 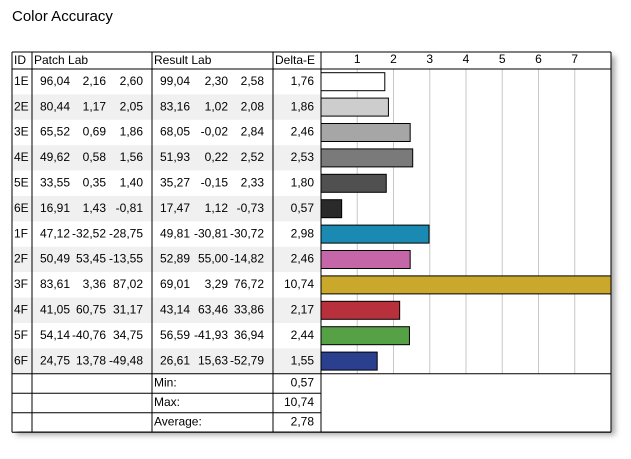 I want to click on patch-lab: 1,86, so click(x=132, y=132).